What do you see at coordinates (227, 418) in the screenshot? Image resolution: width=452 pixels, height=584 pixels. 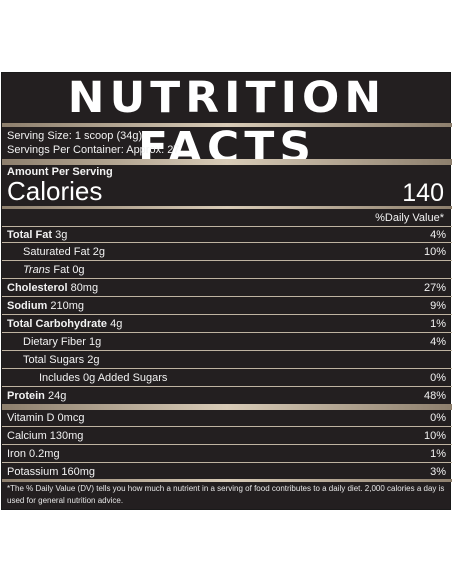 I see `vitamin-row-vitamin-d: Vitamin D 0mcg 0%` at bounding box center [227, 418].